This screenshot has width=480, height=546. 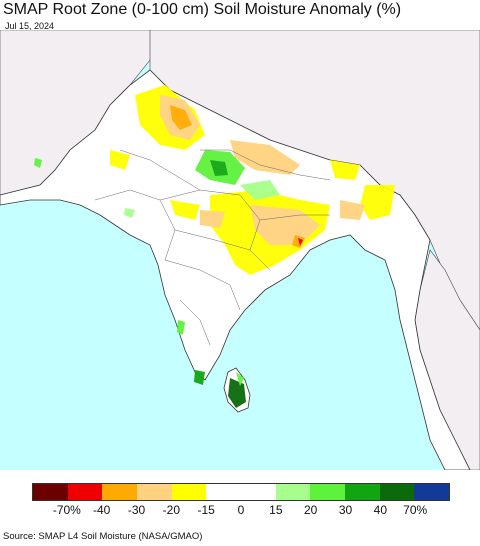 What do you see at coordinates (276, 510) in the screenshot?
I see `legend-tick-label: 15` at bounding box center [276, 510].